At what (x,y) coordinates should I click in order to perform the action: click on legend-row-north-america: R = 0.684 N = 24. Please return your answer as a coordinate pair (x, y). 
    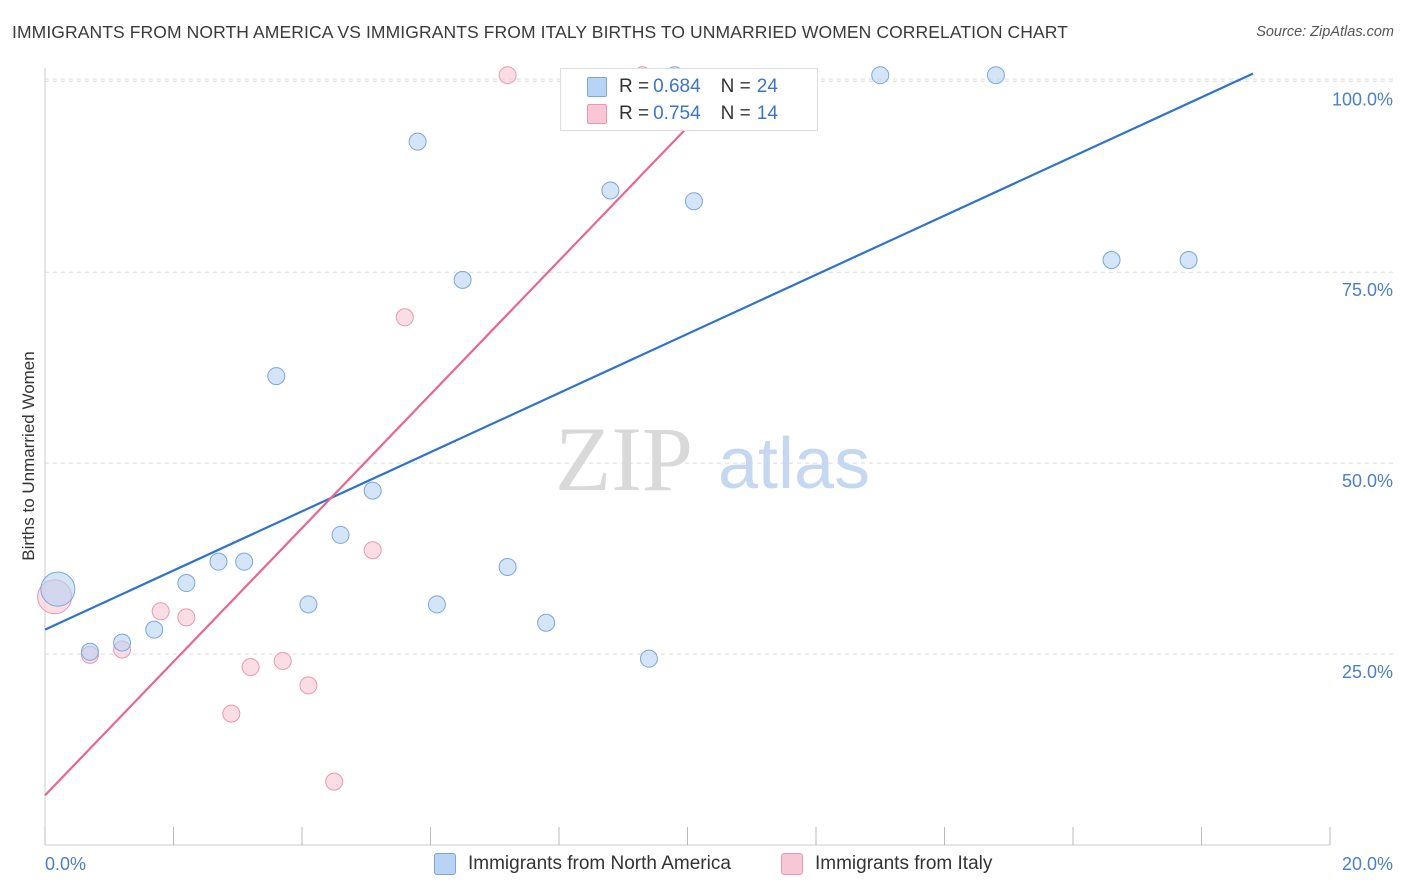
    Looking at the image, I should click on (682, 87).